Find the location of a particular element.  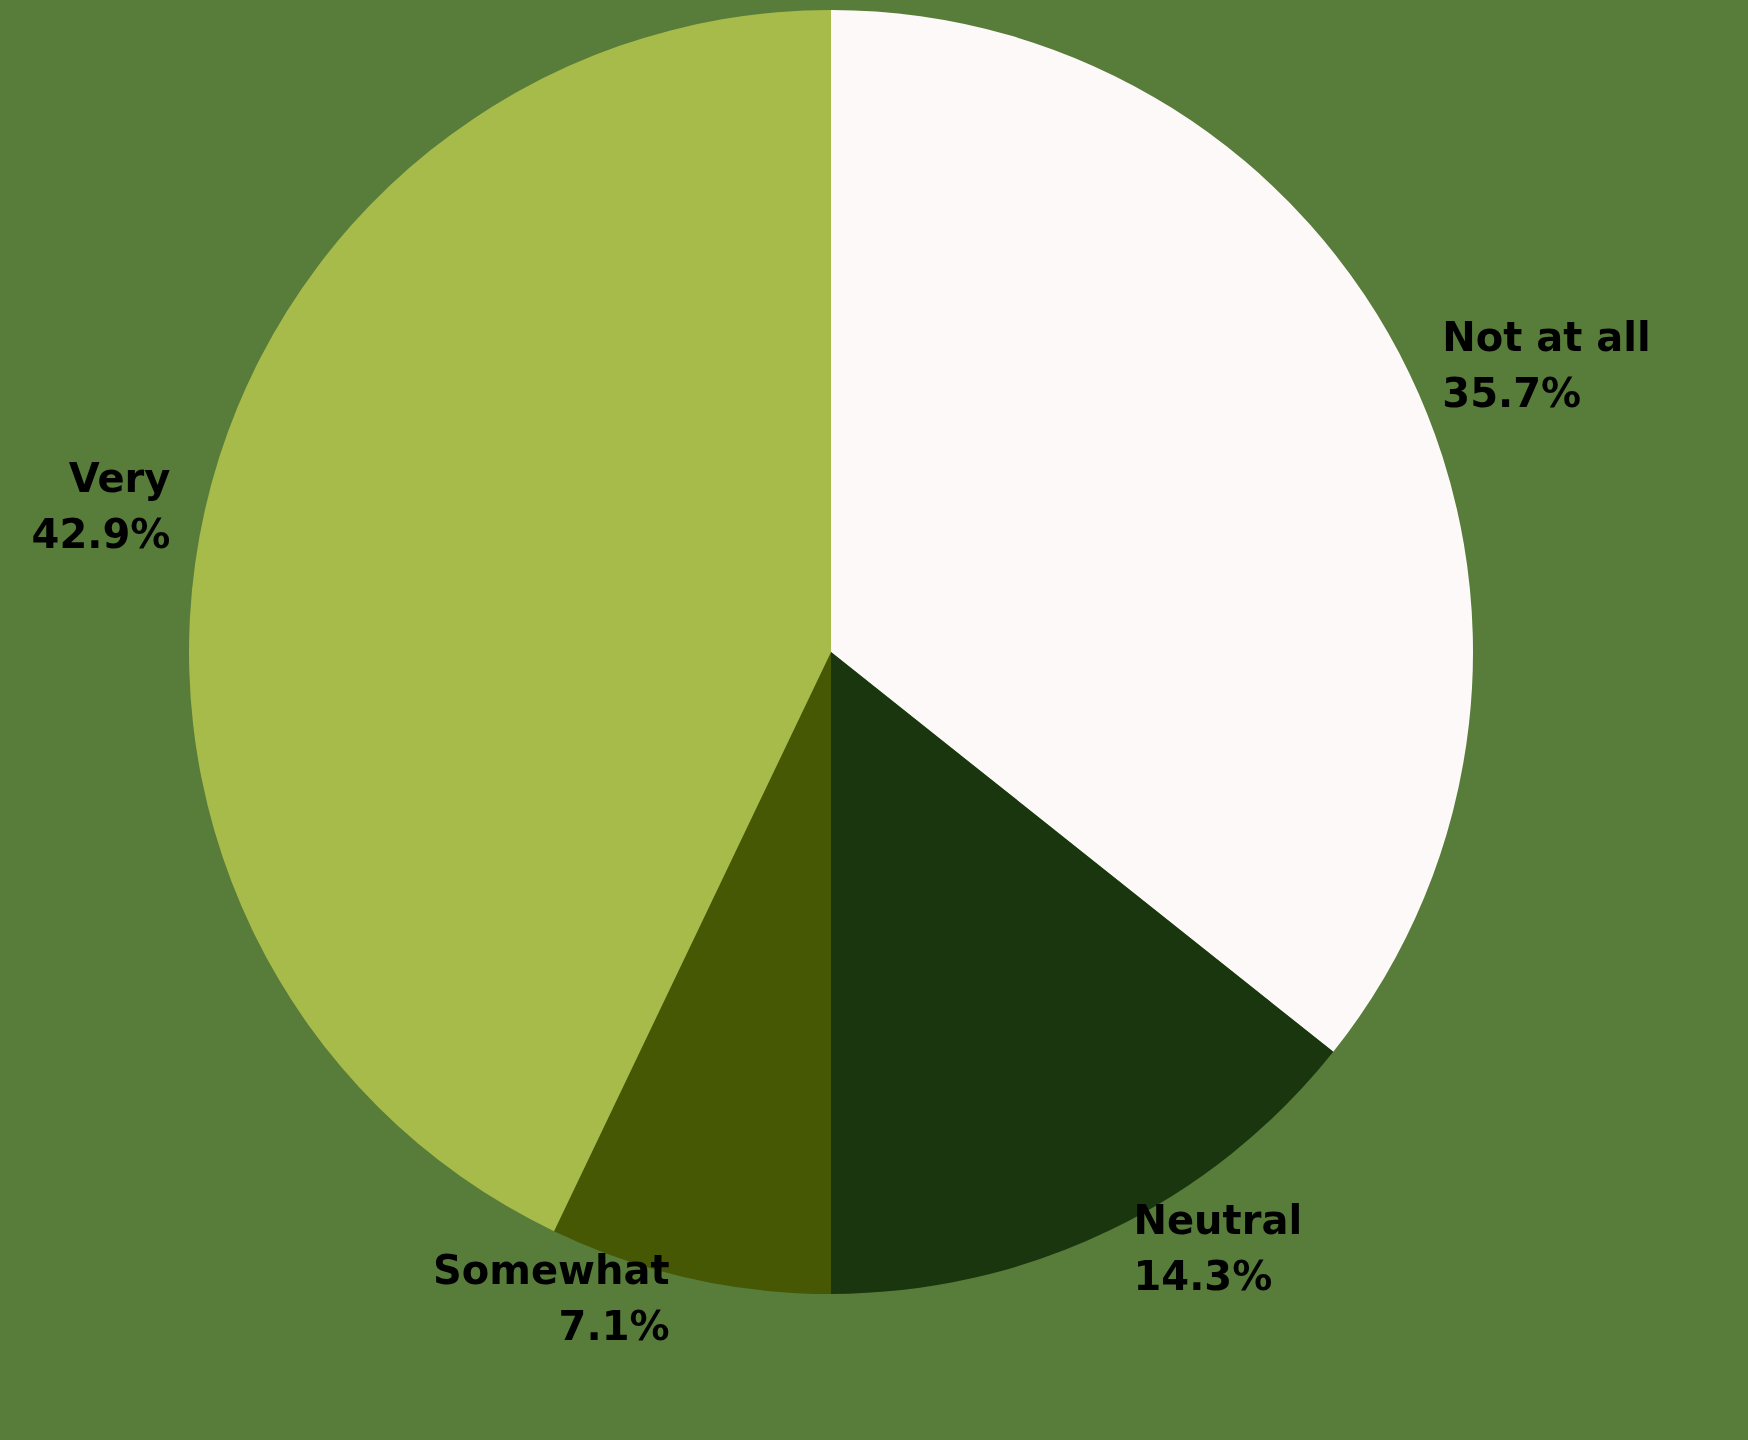

slice-label: Neutral is located at coordinates (1218, 1220).